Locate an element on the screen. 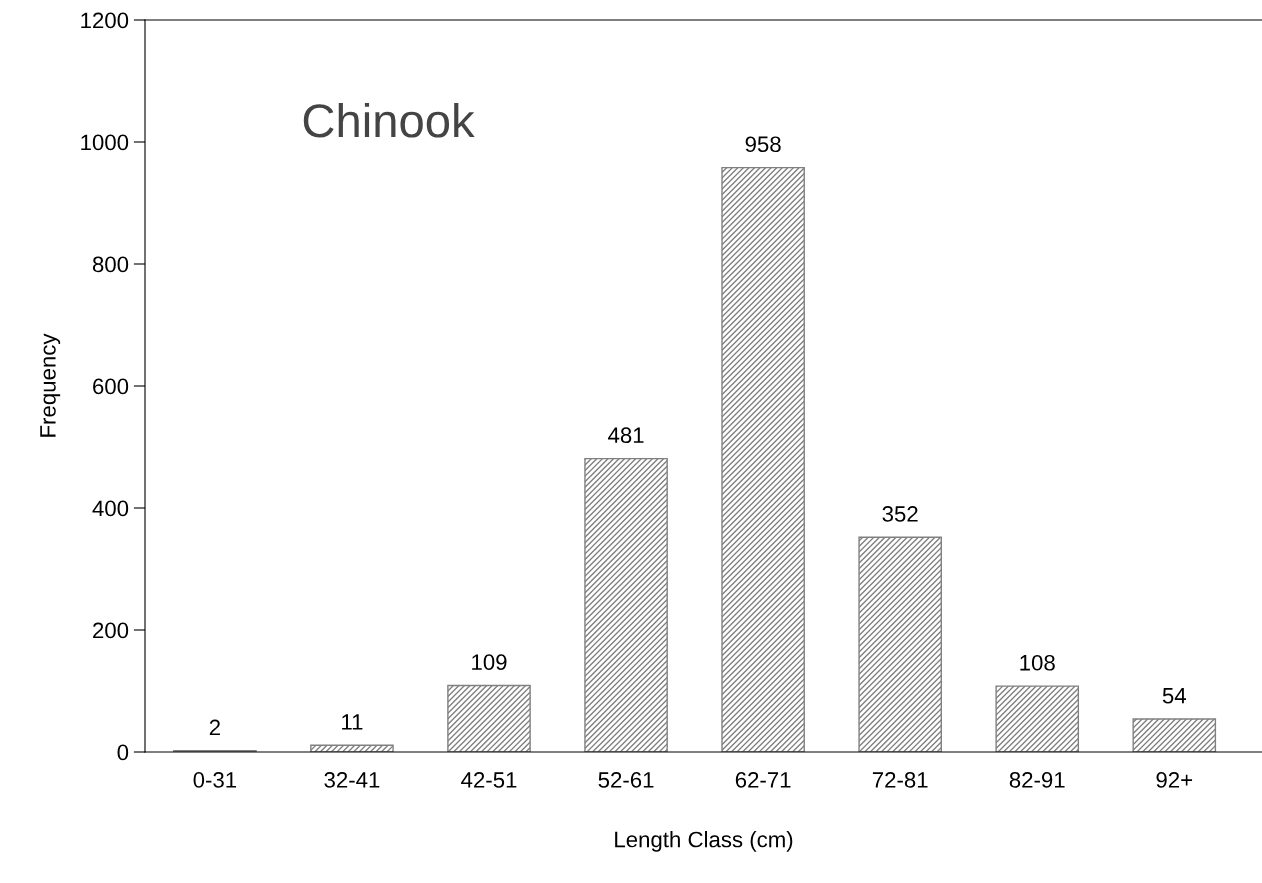  y-tick-label: 200 is located at coordinates (111, 630).